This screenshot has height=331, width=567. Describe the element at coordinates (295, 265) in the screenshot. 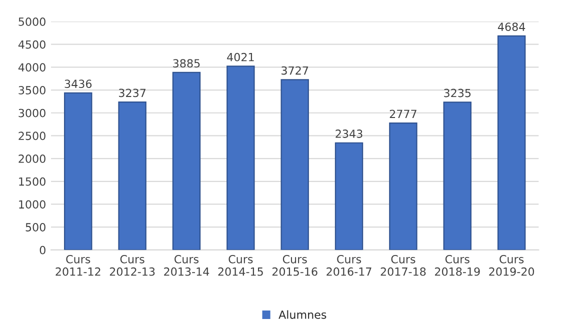

I see `x-tick-label: Curs 2015-16` at that location.